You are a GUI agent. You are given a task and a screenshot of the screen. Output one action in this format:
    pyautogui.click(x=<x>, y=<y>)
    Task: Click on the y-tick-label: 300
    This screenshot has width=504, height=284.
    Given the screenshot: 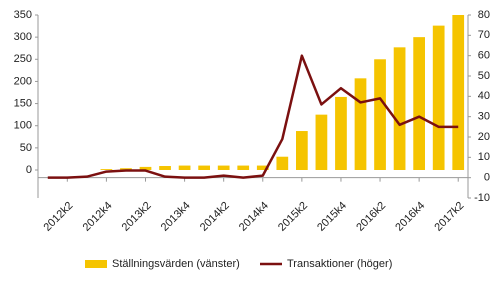 What is the action you would take?
    pyautogui.click(x=23, y=37)
    